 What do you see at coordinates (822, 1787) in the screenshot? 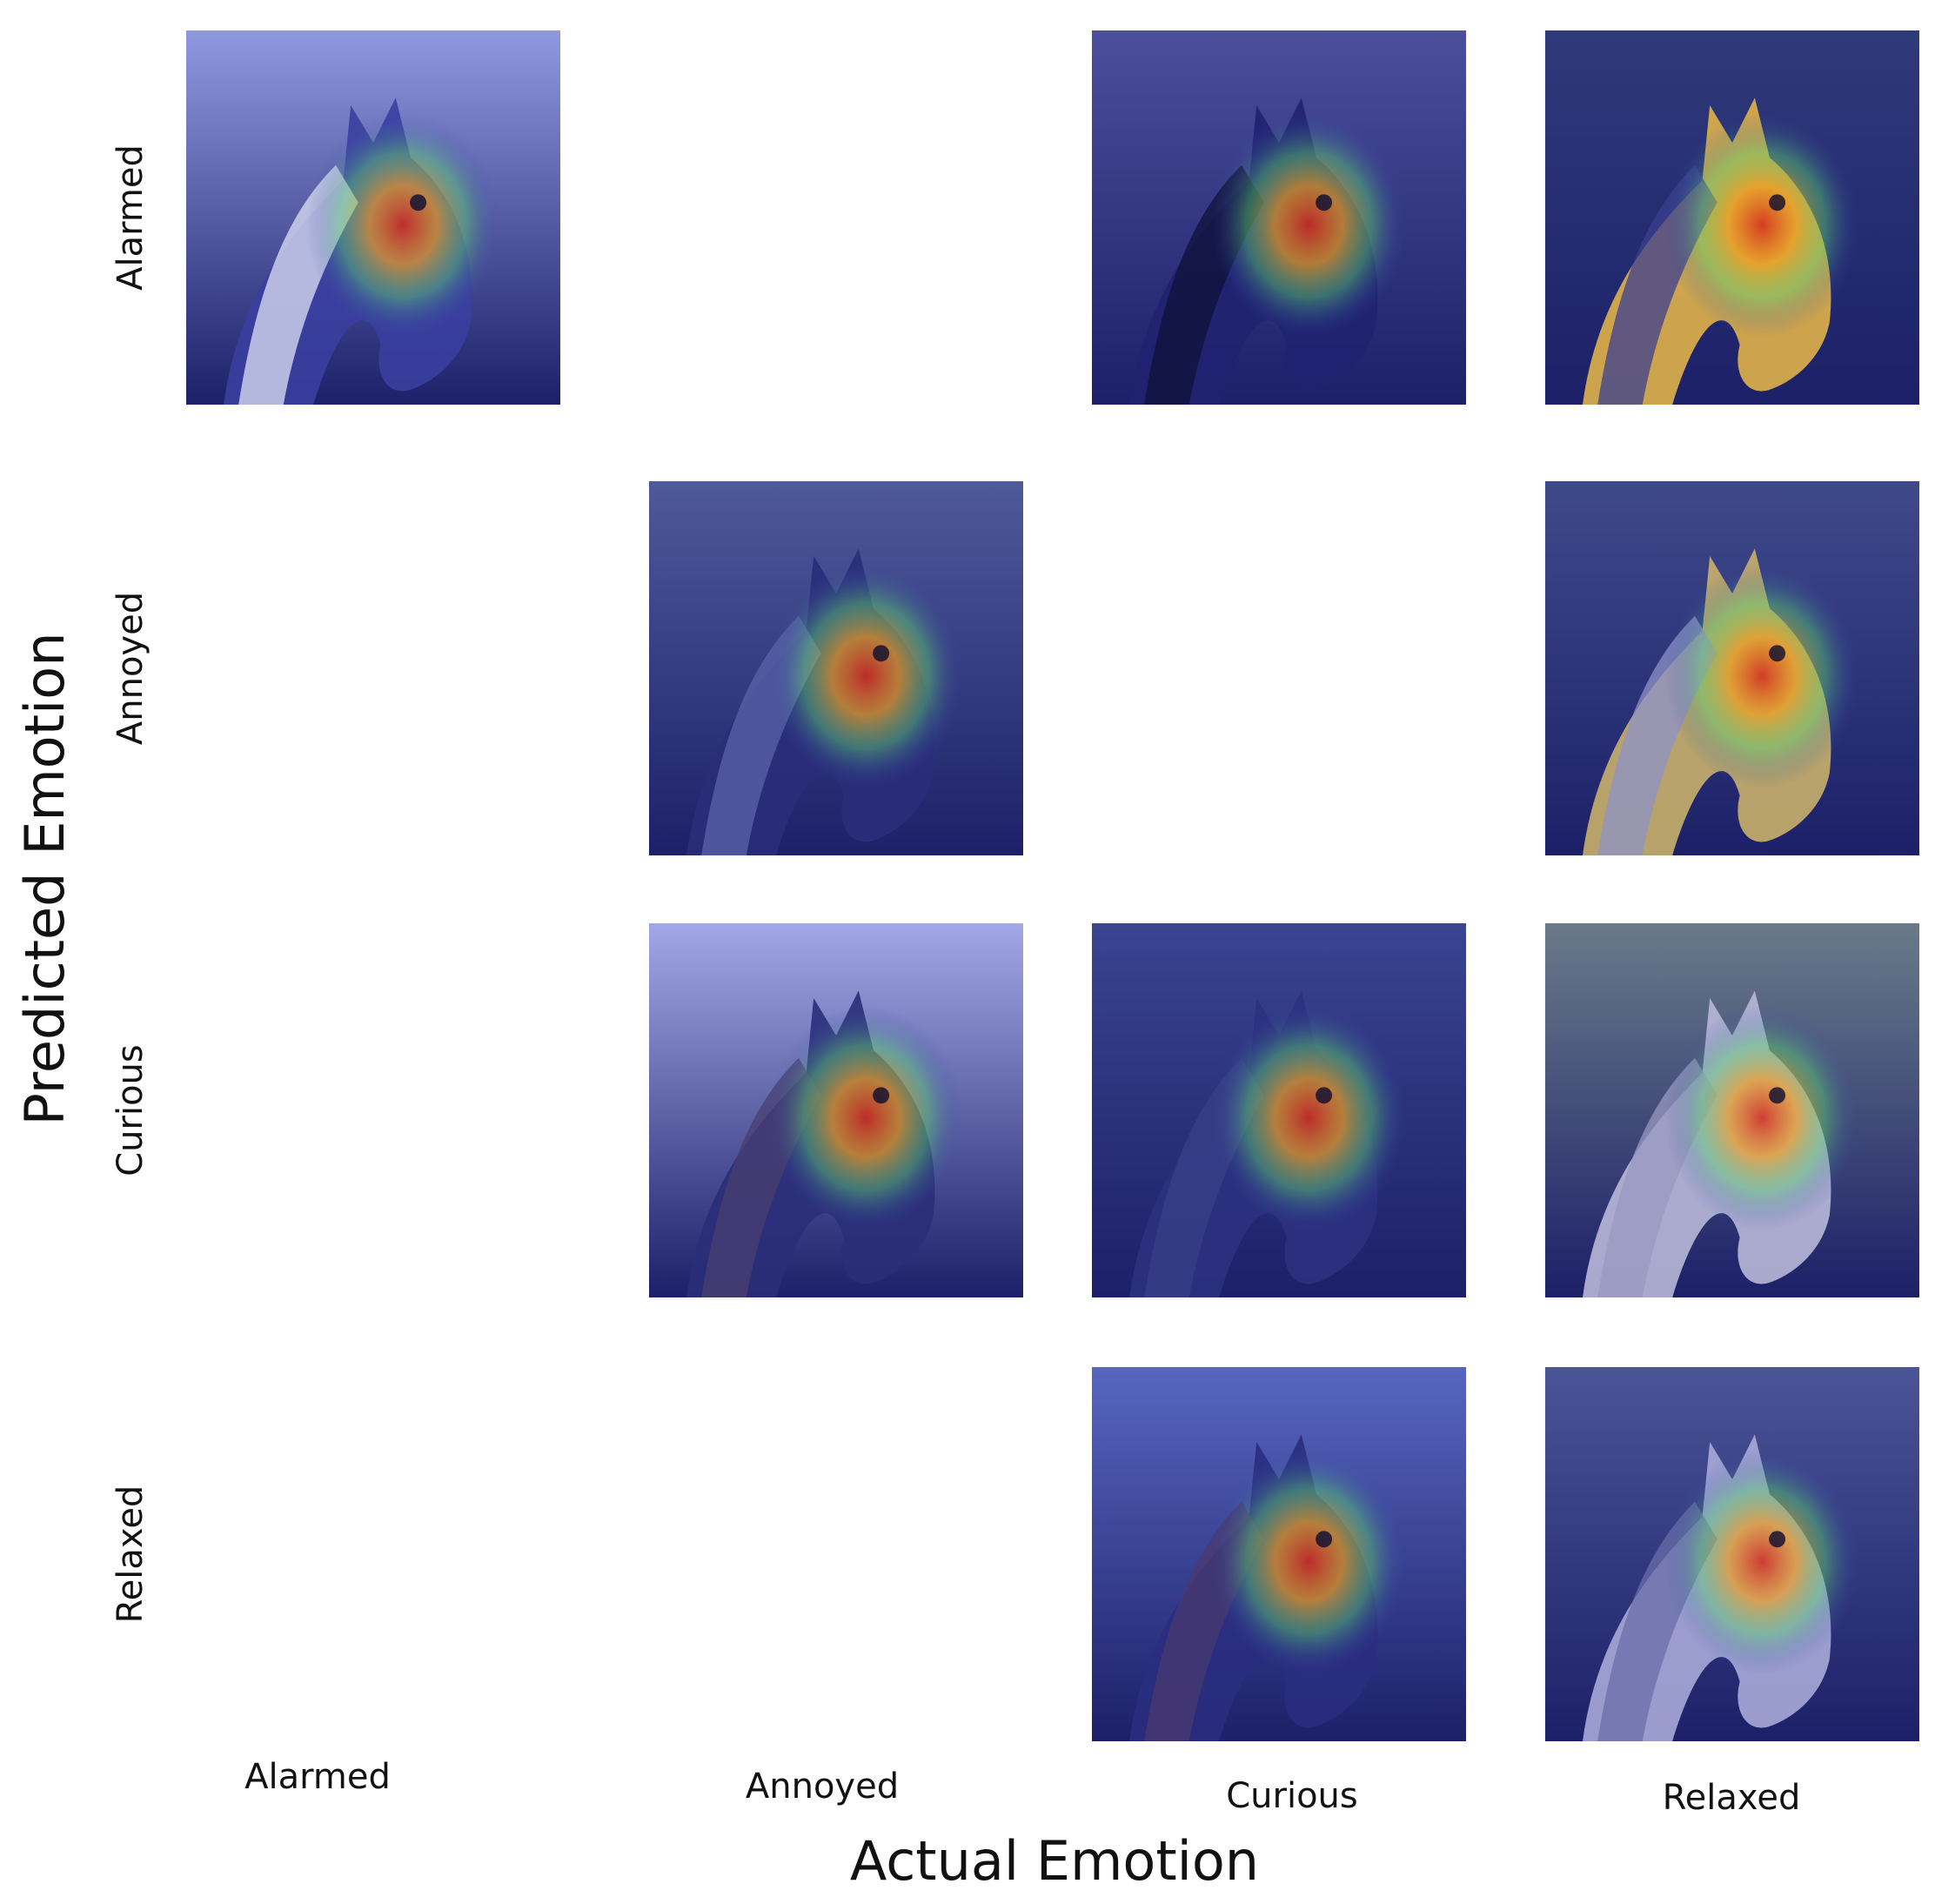
I see `column-label-annoyed: Annoyed` at bounding box center [822, 1787].